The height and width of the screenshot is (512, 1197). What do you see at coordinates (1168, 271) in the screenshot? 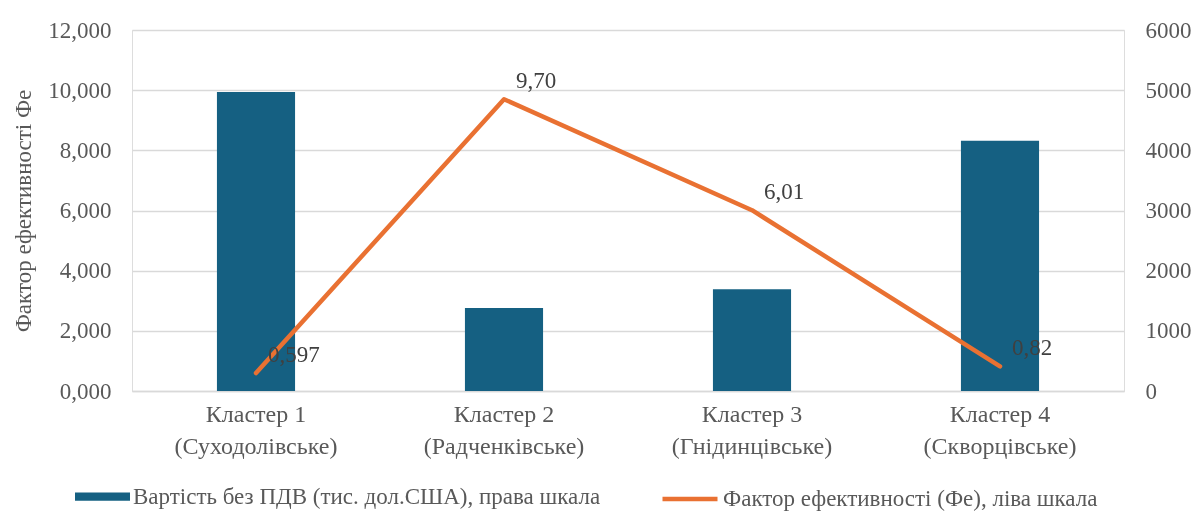
I see `y2-tick-label: 2000` at bounding box center [1168, 271].